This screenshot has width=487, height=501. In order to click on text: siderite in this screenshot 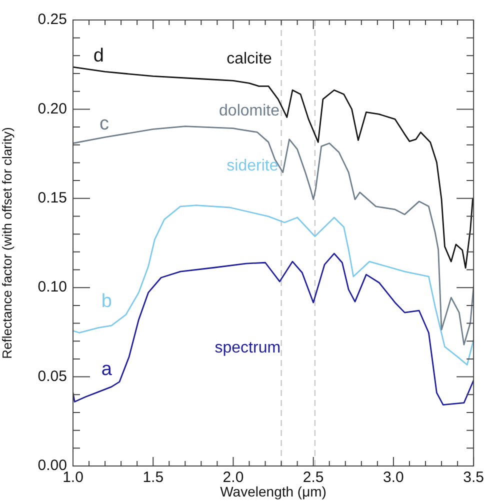, I will do `click(252, 166)`.